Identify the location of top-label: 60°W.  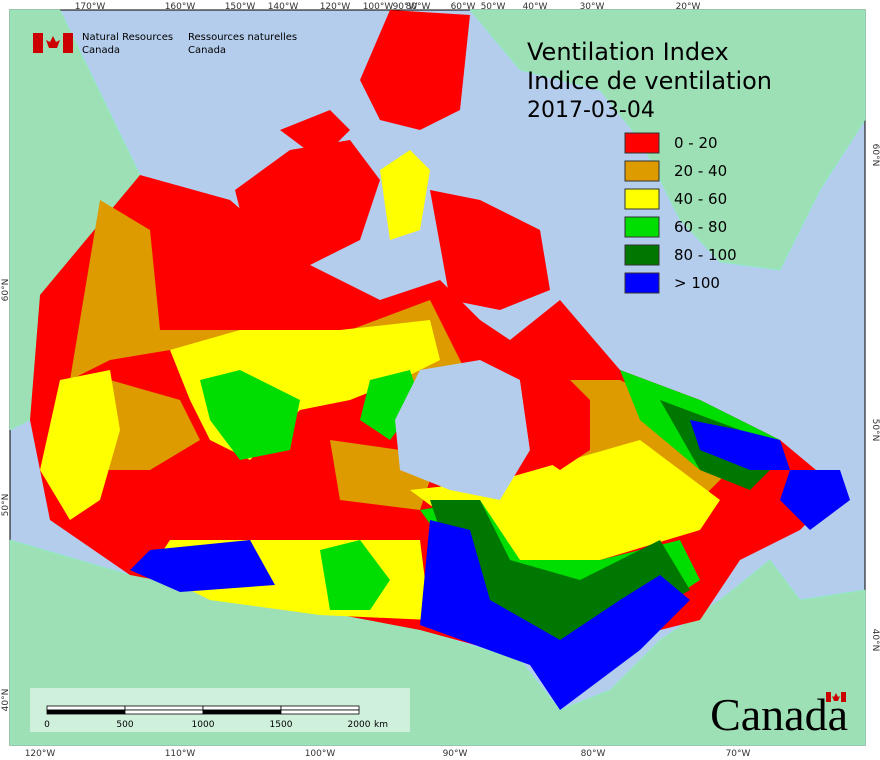
(463, 7).